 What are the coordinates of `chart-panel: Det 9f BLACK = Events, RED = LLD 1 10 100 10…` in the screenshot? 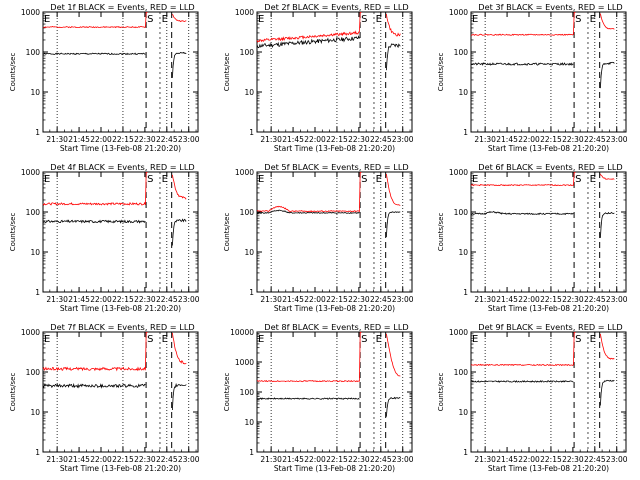 It's located at (532, 397).